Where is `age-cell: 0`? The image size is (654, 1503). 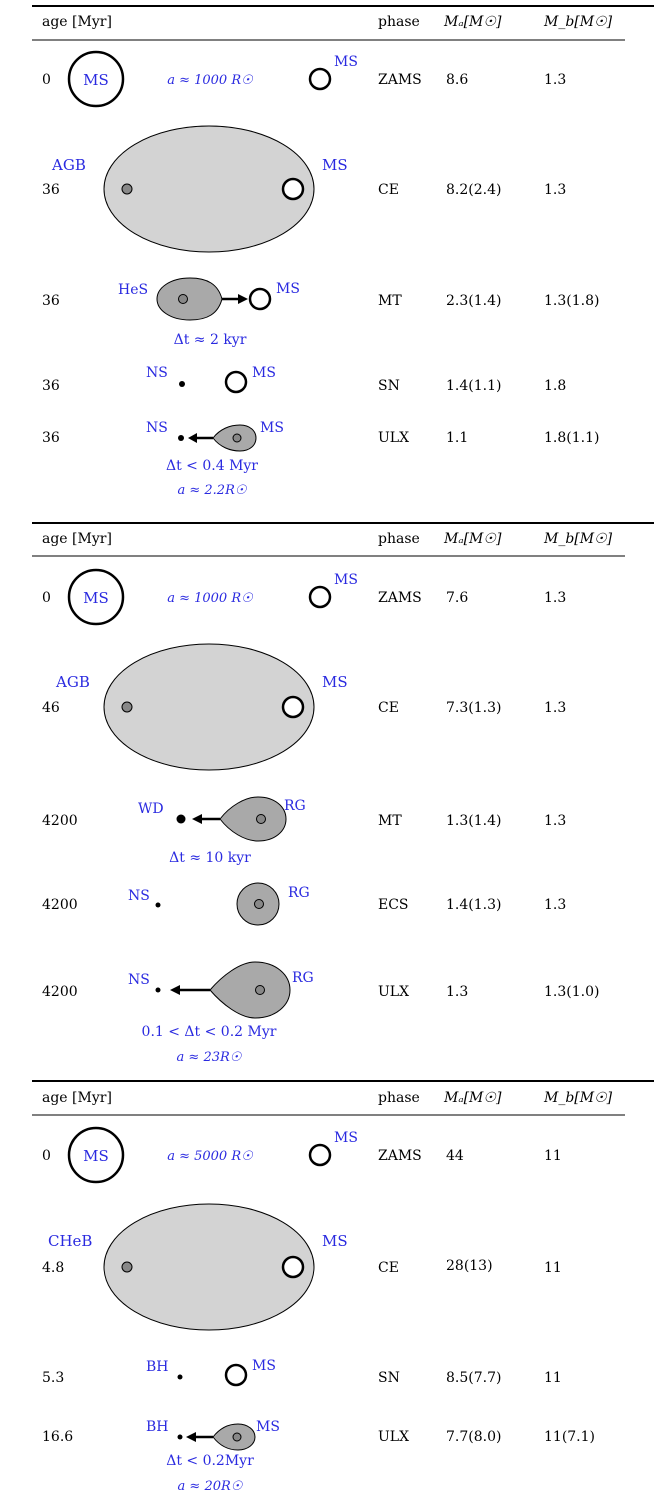 age-cell: 0 is located at coordinates (46, 1156).